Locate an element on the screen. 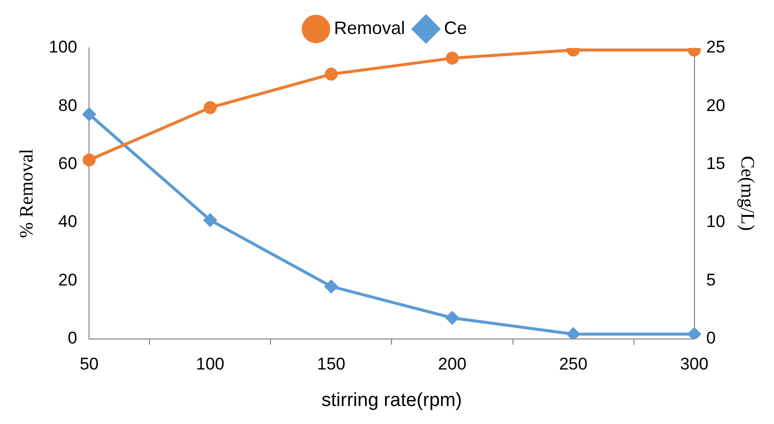 Image resolution: width=774 pixels, height=424 pixels. x-tick-label: 50 is located at coordinates (89, 364).